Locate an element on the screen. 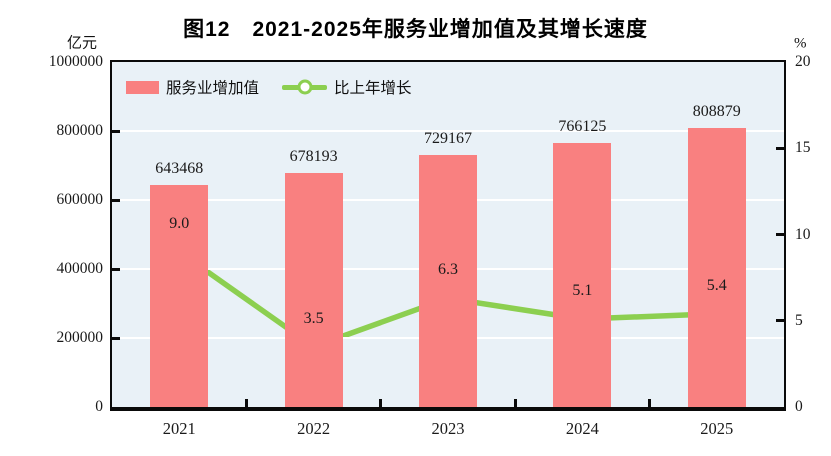 This screenshot has width=831, height=456. bar-value-label: 729167 is located at coordinates (448, 139).